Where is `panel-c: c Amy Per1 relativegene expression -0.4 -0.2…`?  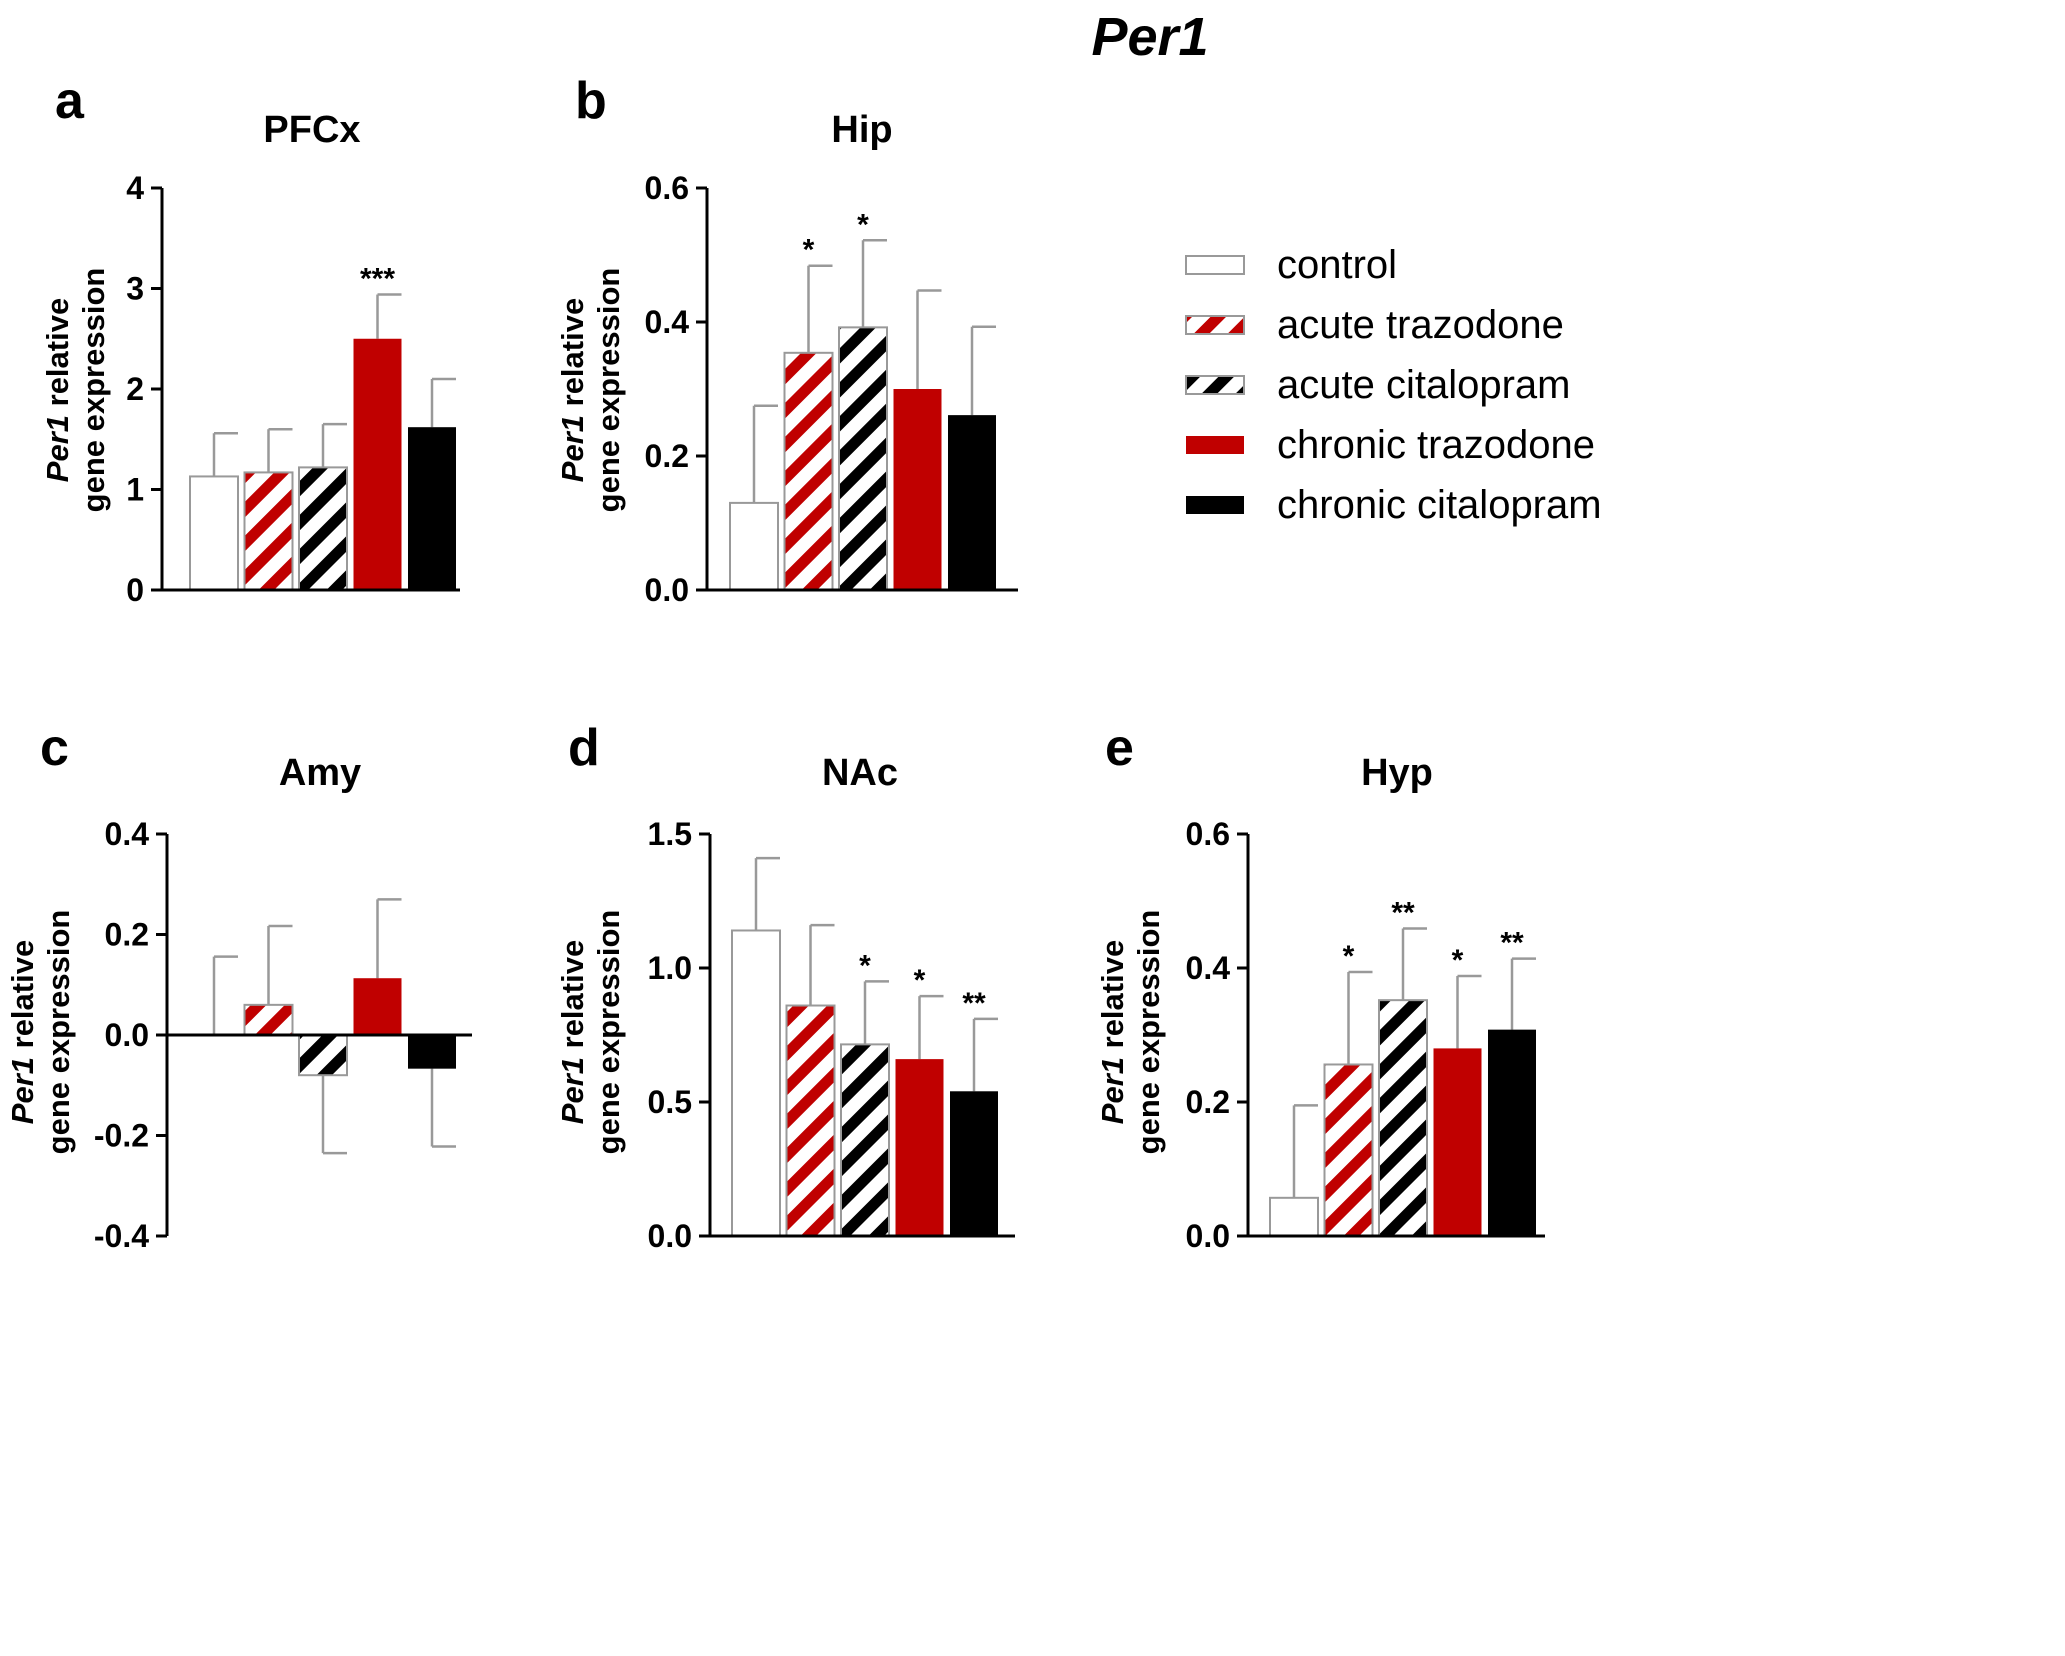 panel-c: c Amy Per1 relativegene expression -0.4 -0.2… is located at coordinates (238, 986).